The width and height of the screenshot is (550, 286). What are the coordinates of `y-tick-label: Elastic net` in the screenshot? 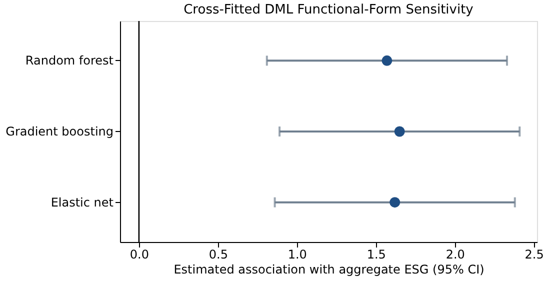 It's located at (82, 202).